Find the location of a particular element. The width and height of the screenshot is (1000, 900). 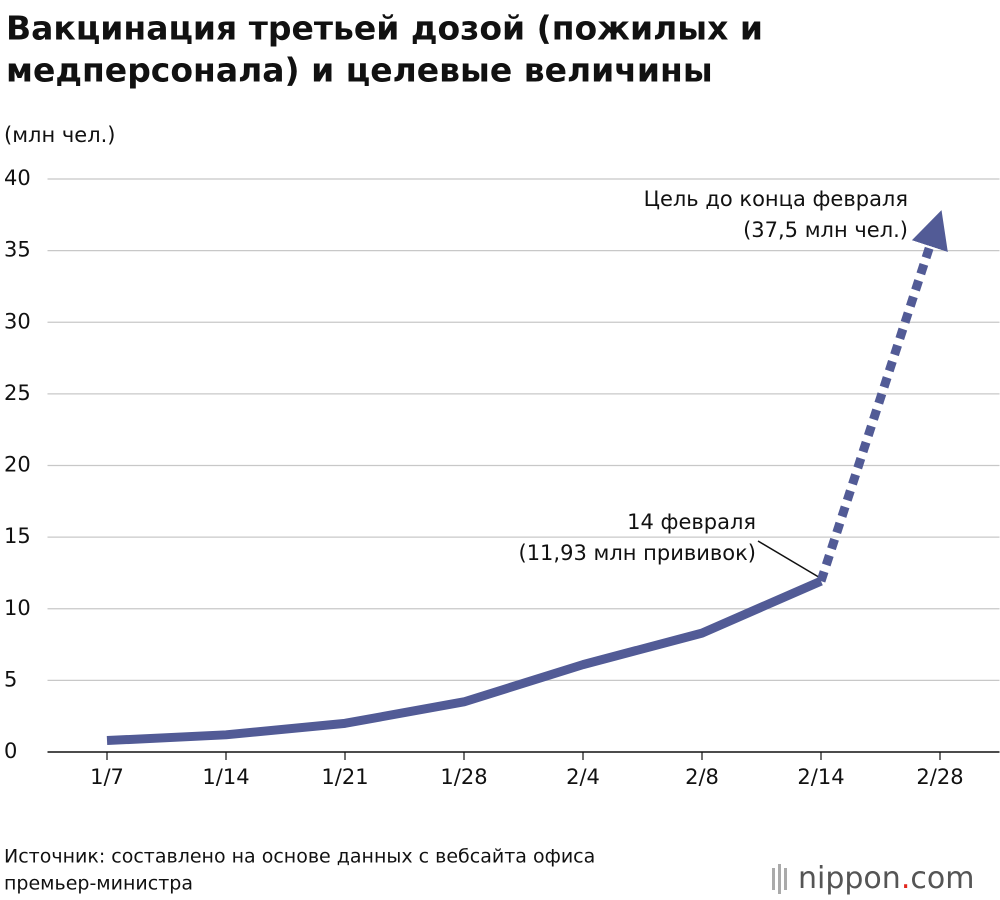

x-tick-label: 2/14 is located at coordinates (820, 777).